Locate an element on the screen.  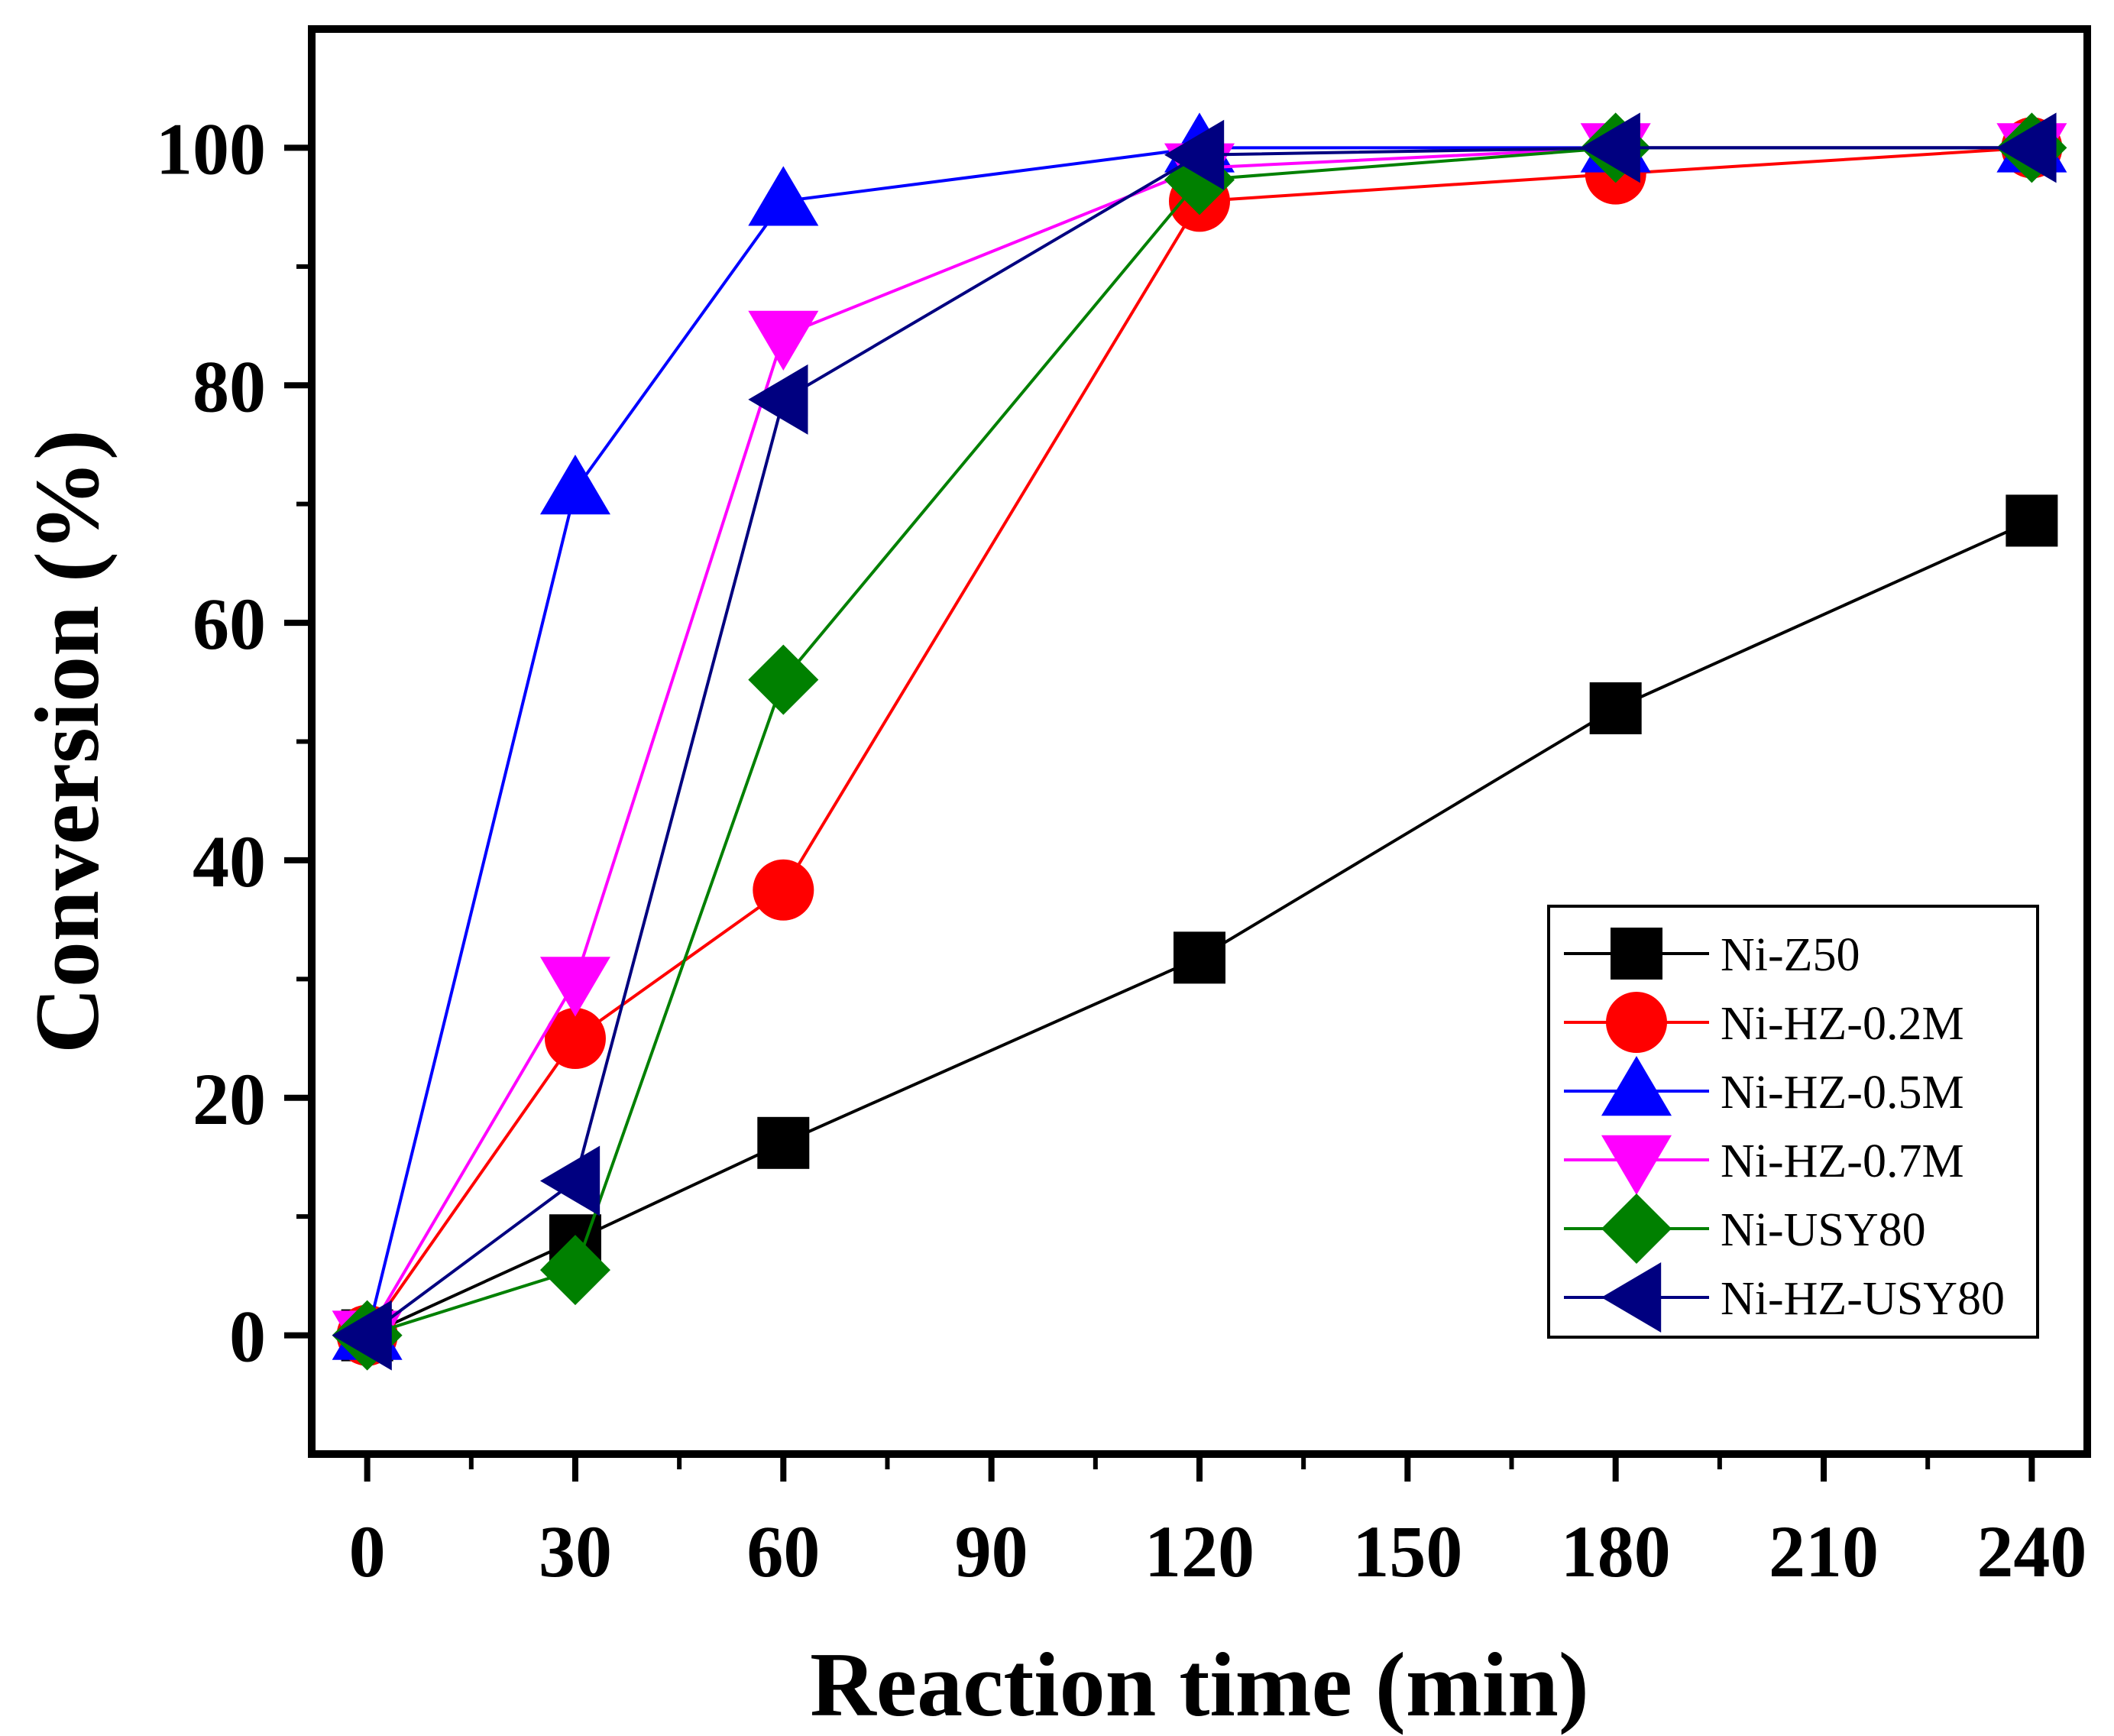
x-tick-label: 90 is located at coordinates (991, 1551).